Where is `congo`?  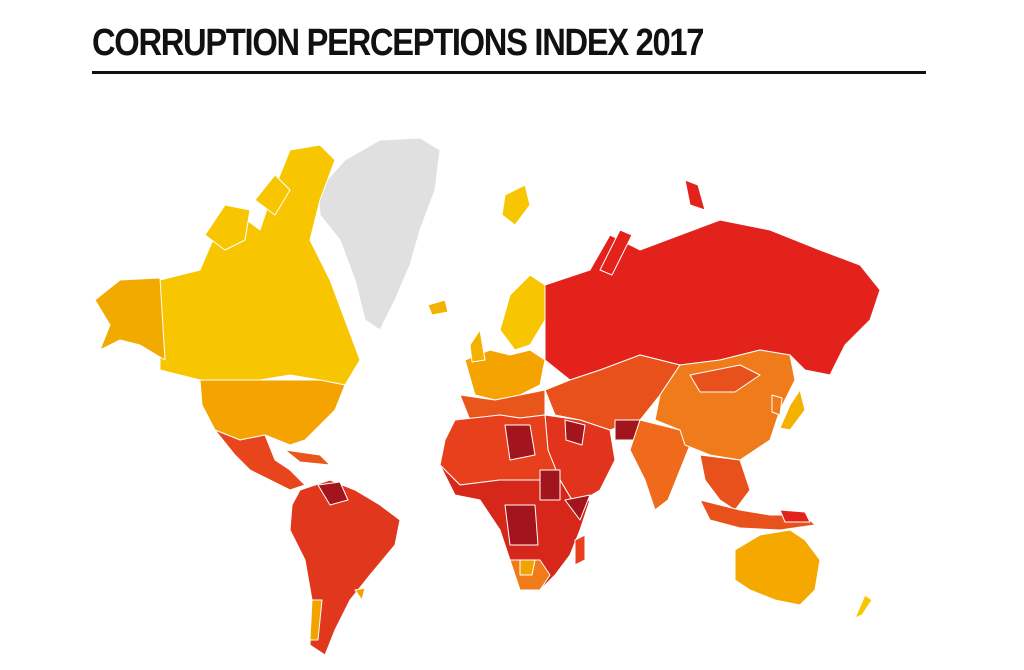
congo is located at coordinates (521, 525).